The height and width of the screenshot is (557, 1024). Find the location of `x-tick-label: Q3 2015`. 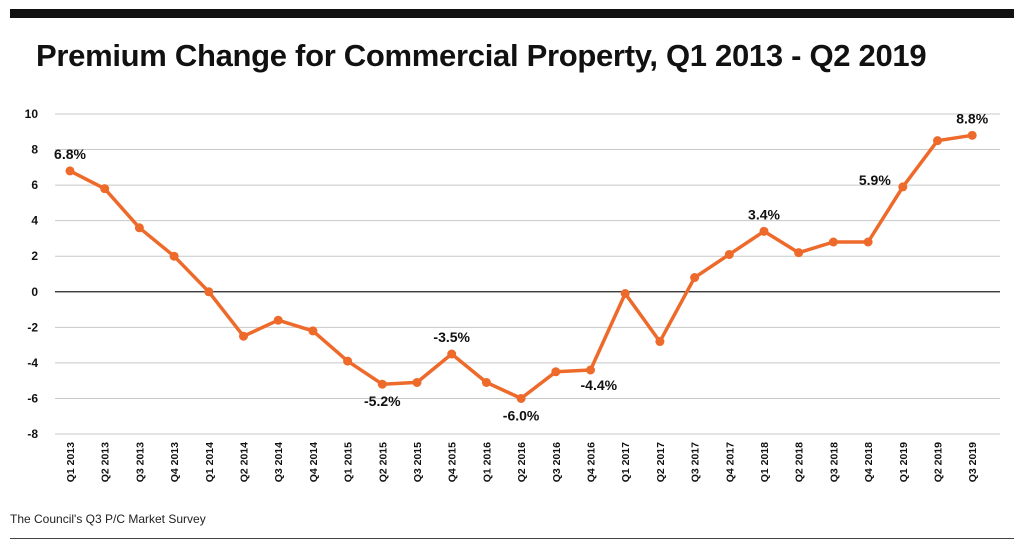

x-tick-label: Q3 2015 is located at coordinates (418, 462).